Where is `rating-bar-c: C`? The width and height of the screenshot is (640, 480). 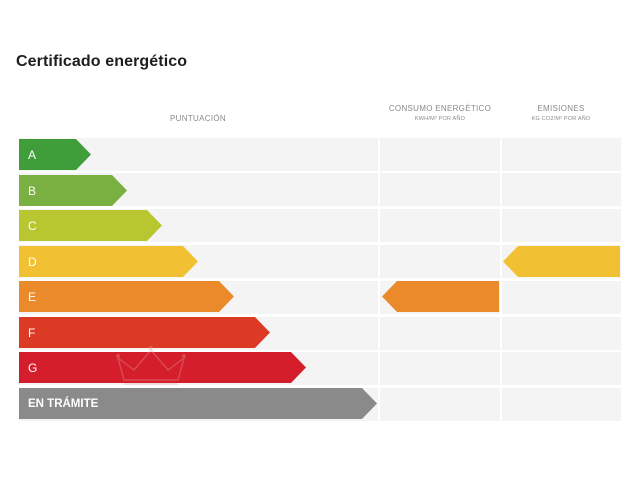
rating-bar-c: C is located at coordinates (90, 225).